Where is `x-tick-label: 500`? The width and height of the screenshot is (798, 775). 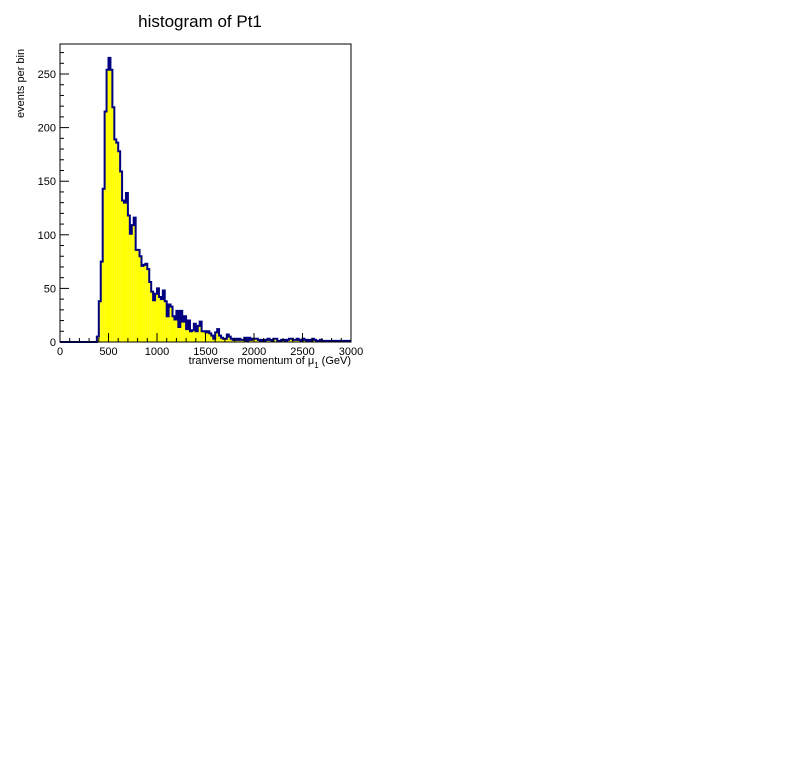
x-tick-label: 500 is located at coordinates (108, 352).